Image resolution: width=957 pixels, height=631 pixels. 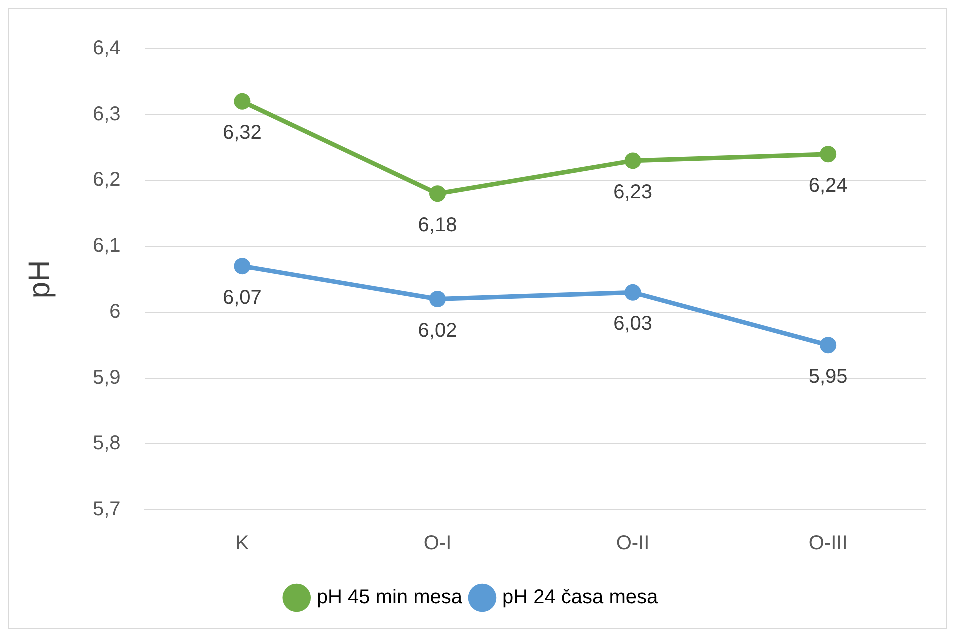 I want to click on x-tick-label: O-I, so click(x=438, y=543).